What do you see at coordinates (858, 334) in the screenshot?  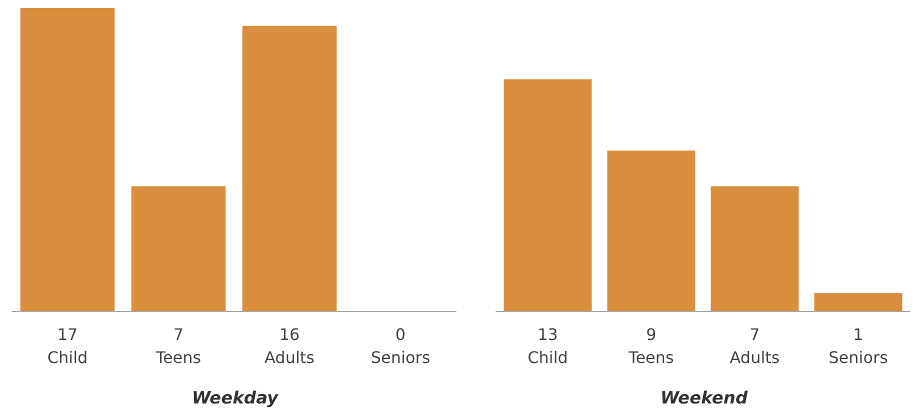 I see `data-label: 1` at bounding box center [858, 334].